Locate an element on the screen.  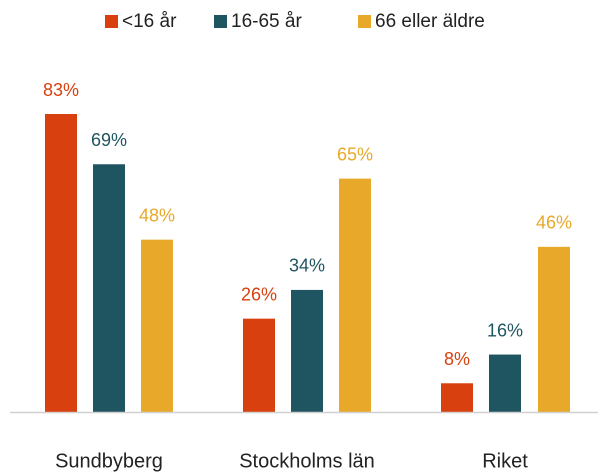
value-label: 16% is located at coordinates (505, 330).